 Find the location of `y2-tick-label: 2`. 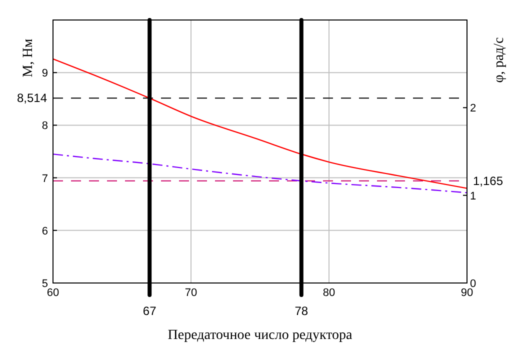

y2-tick-label: 2 is located at coordinates (473, 108).